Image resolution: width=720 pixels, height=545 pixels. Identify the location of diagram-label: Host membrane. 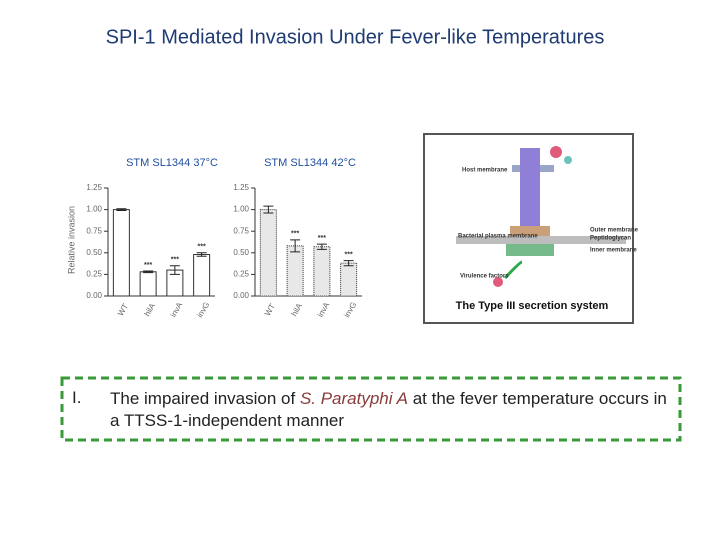
(485, 171).